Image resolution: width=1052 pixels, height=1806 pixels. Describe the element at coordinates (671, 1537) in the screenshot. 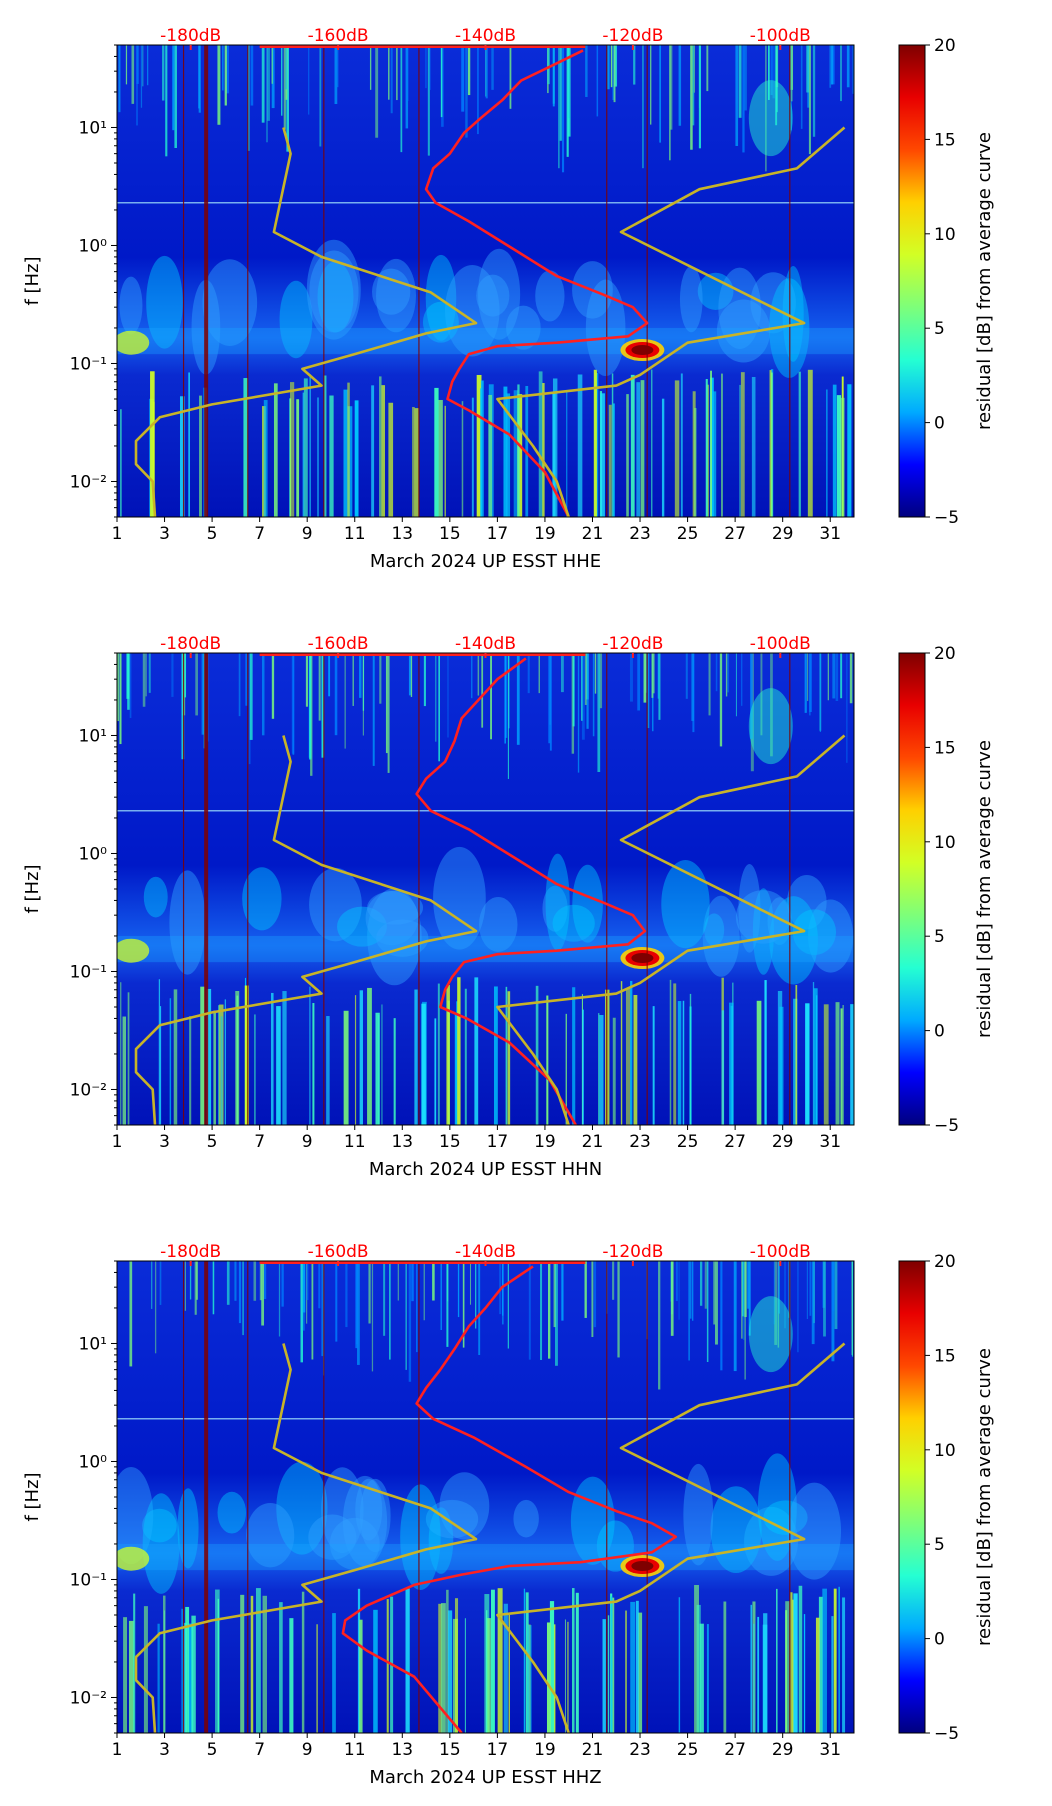

I see `reference-model-curve-upper-line` at that location.